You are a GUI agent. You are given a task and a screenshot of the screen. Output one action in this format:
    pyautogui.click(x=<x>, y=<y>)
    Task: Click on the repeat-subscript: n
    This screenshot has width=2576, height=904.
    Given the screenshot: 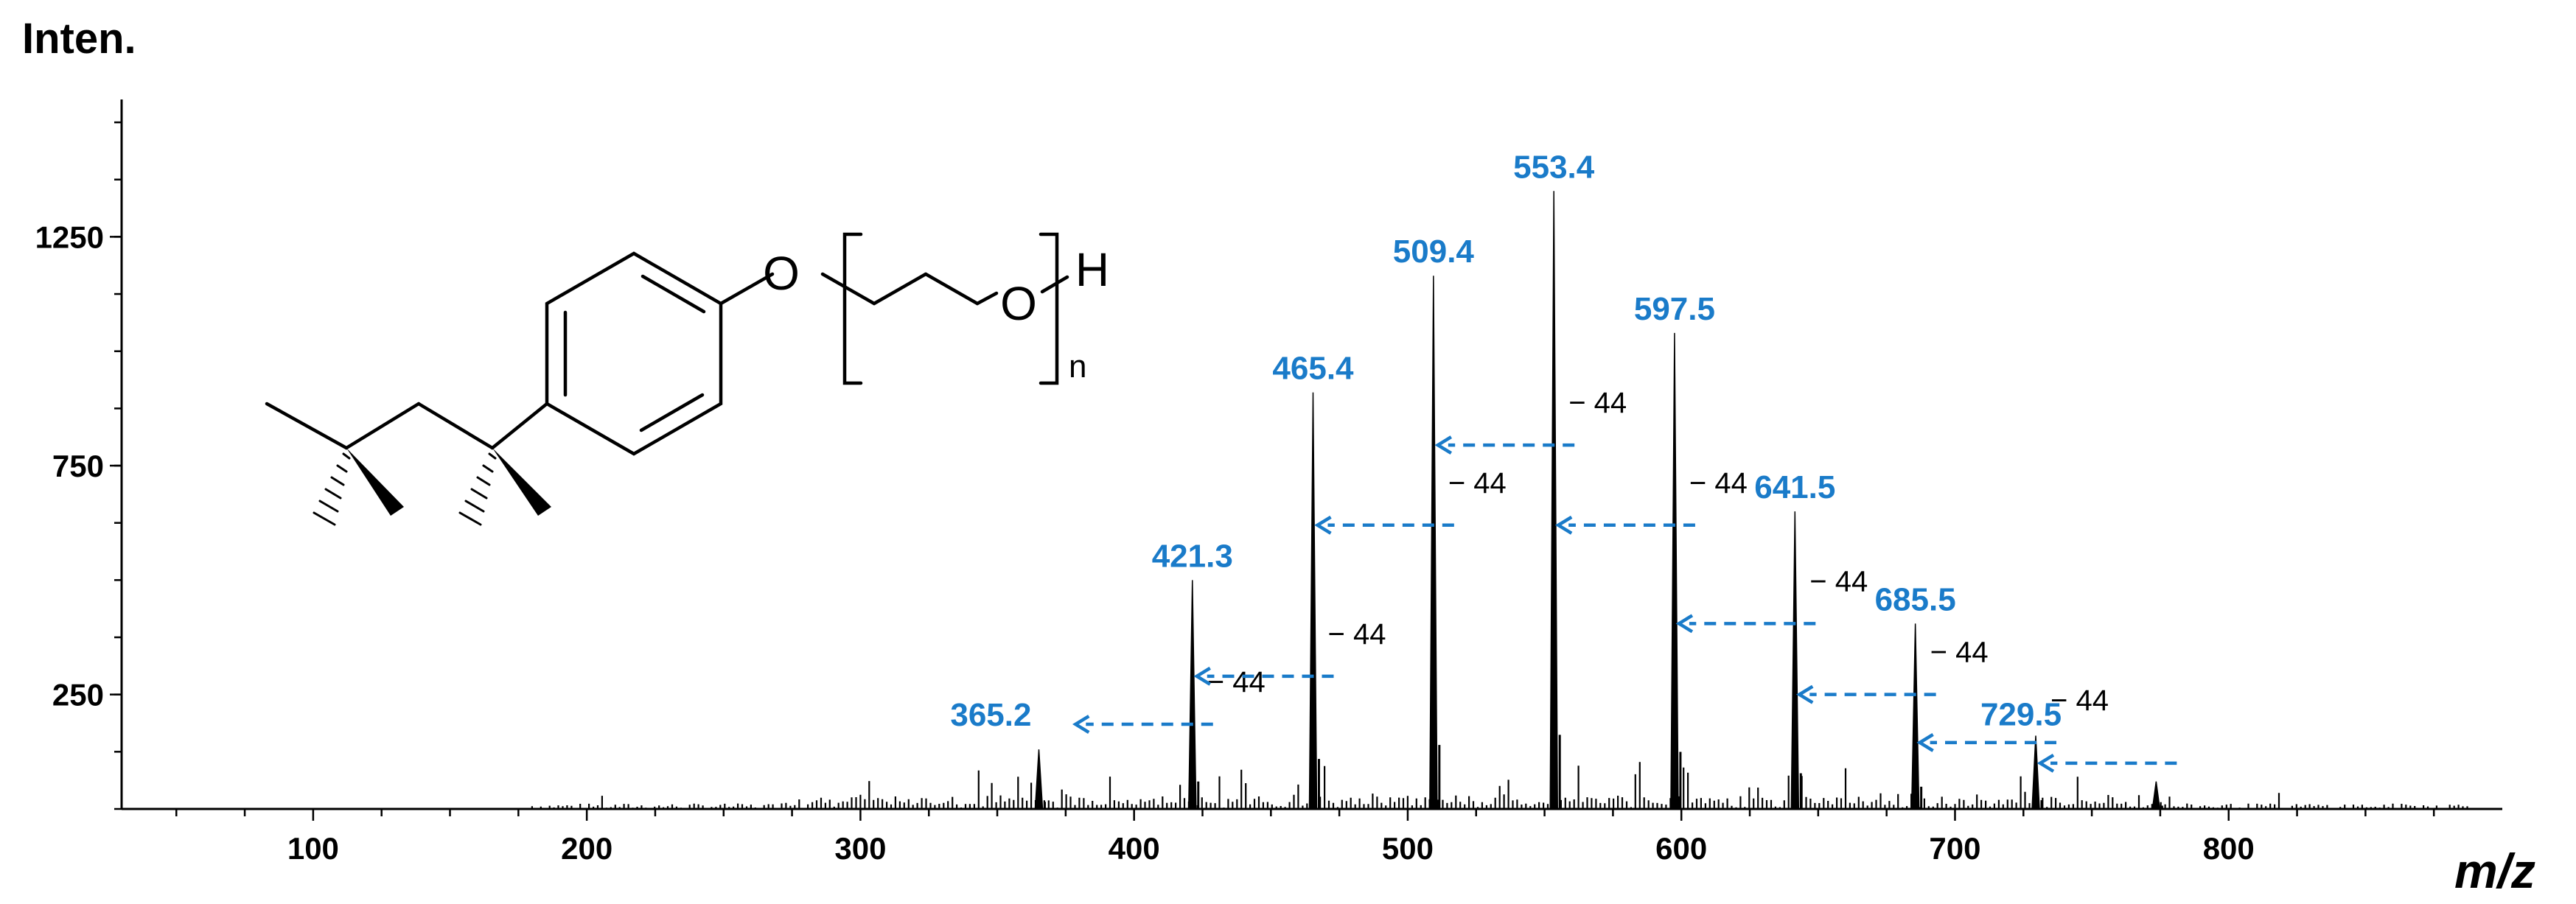 What is the action you would take?
    pyautogui.click(x=1077, y=366)
    